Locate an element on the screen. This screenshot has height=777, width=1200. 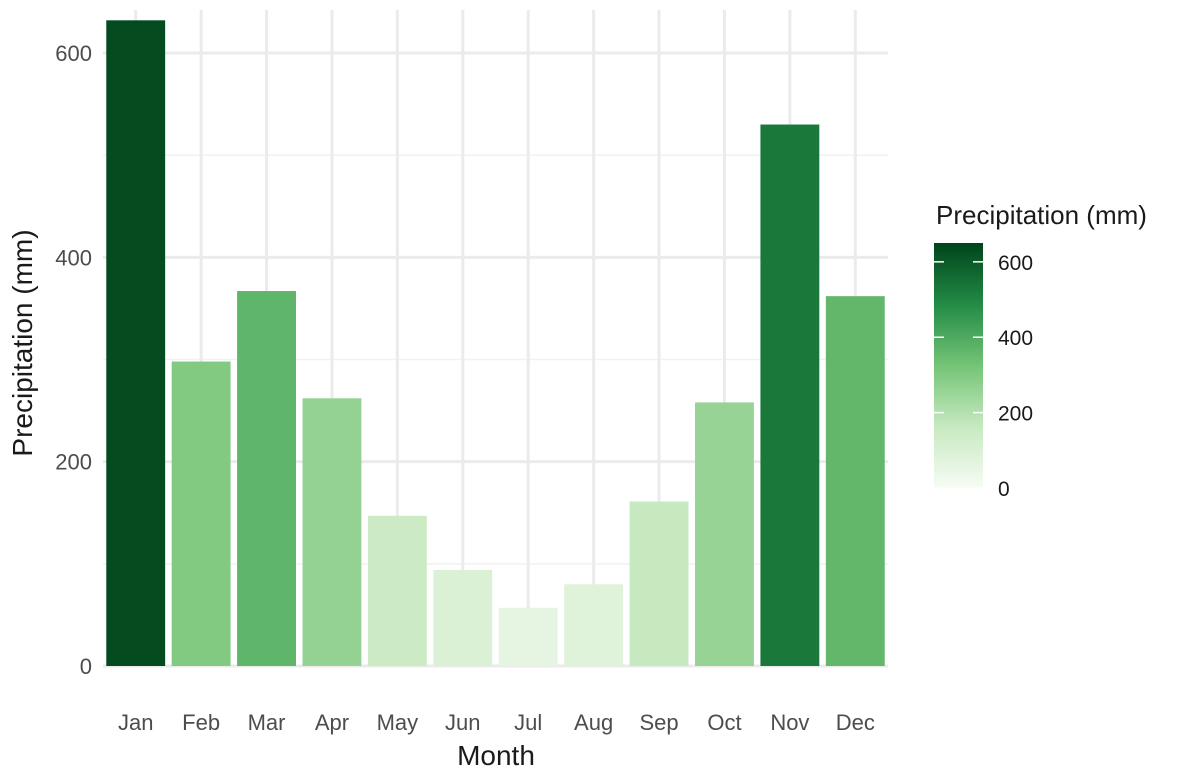
legend-tick-label: 400 is located at coordinates (1015, 338).